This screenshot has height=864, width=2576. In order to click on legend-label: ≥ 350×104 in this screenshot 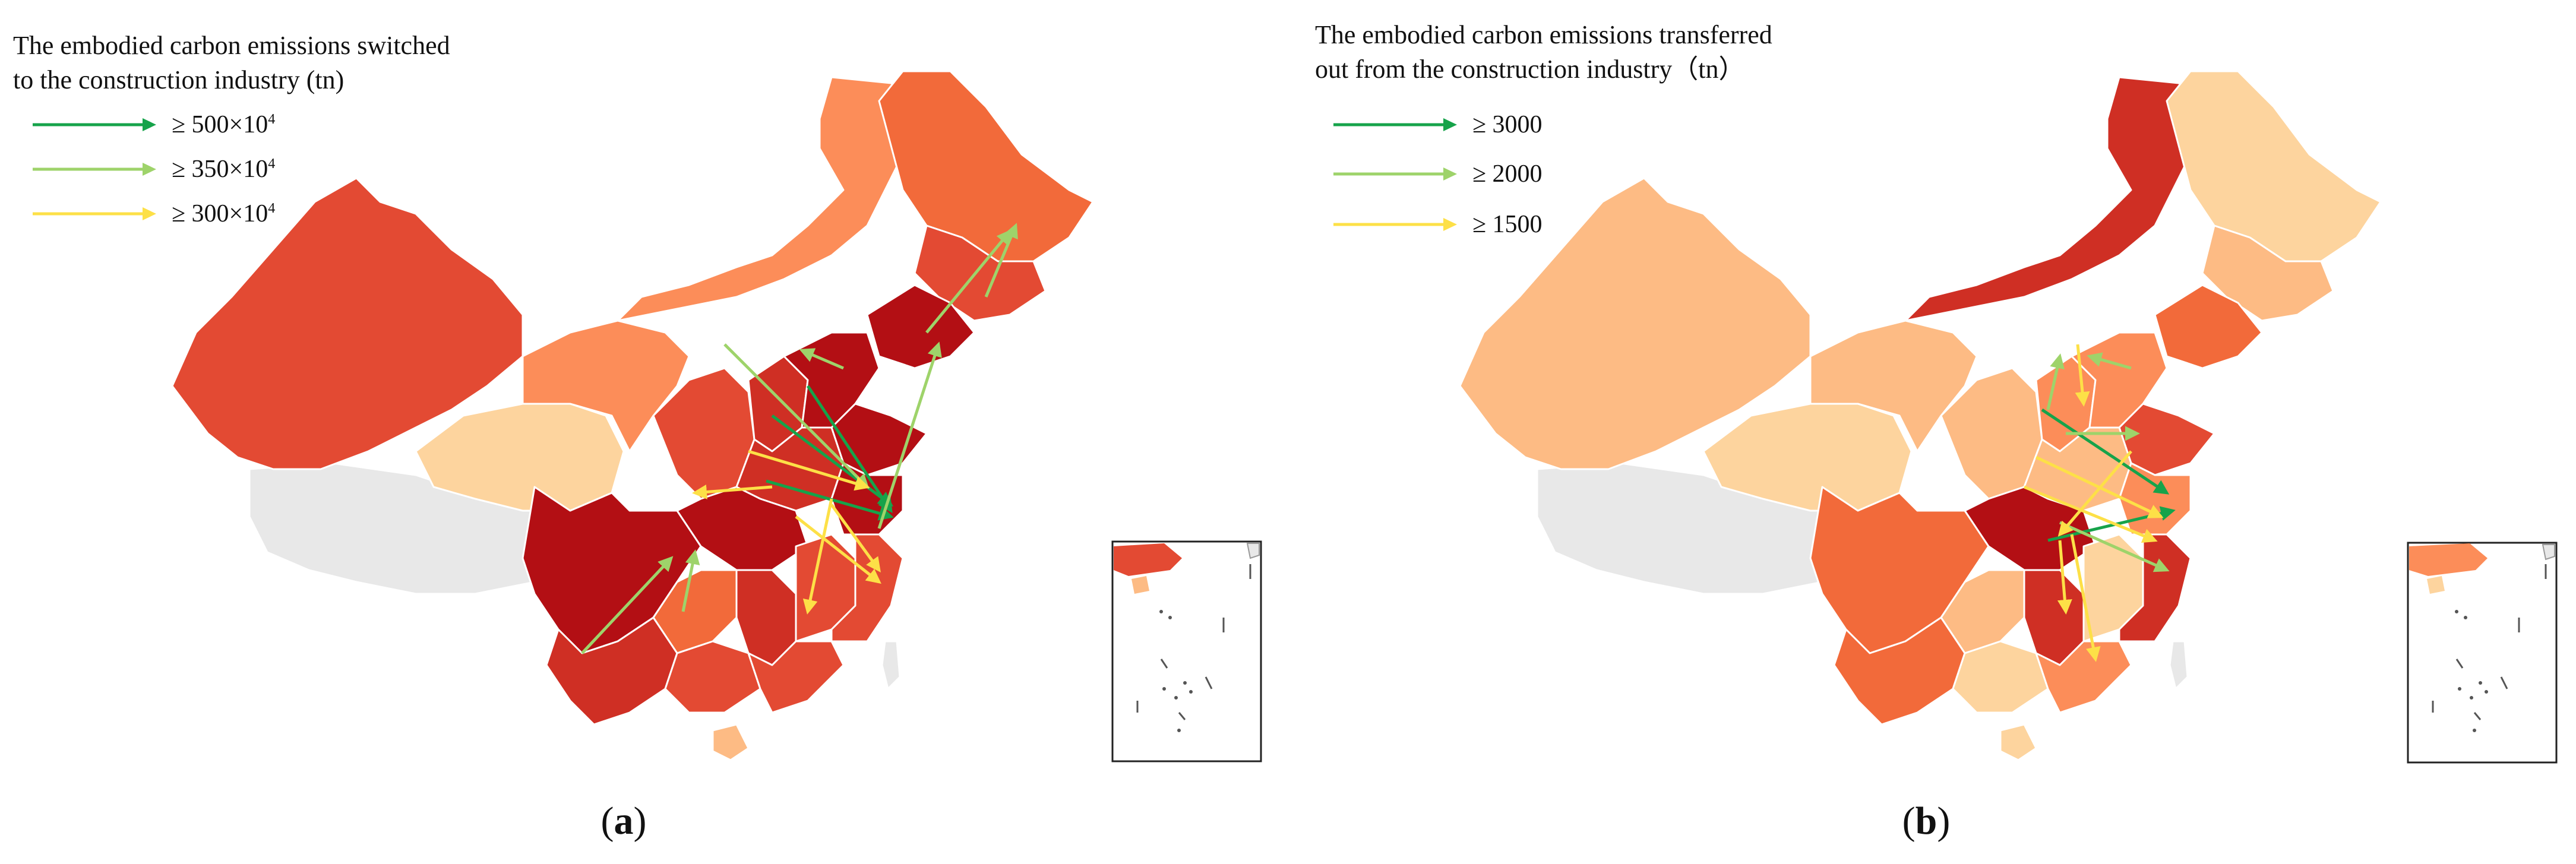, I will do `click(224, 169)`.